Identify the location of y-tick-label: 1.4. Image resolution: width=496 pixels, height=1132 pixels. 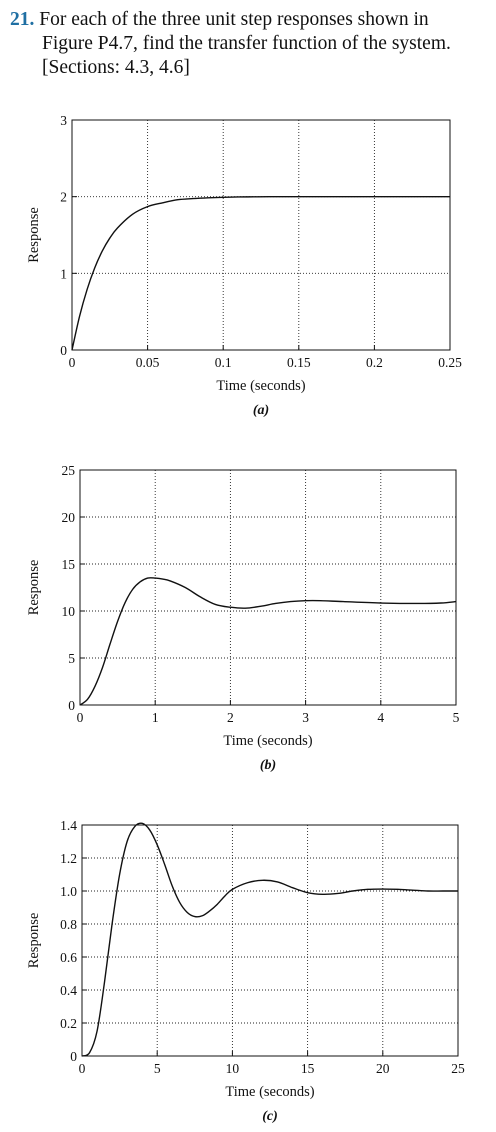
(68, 825).